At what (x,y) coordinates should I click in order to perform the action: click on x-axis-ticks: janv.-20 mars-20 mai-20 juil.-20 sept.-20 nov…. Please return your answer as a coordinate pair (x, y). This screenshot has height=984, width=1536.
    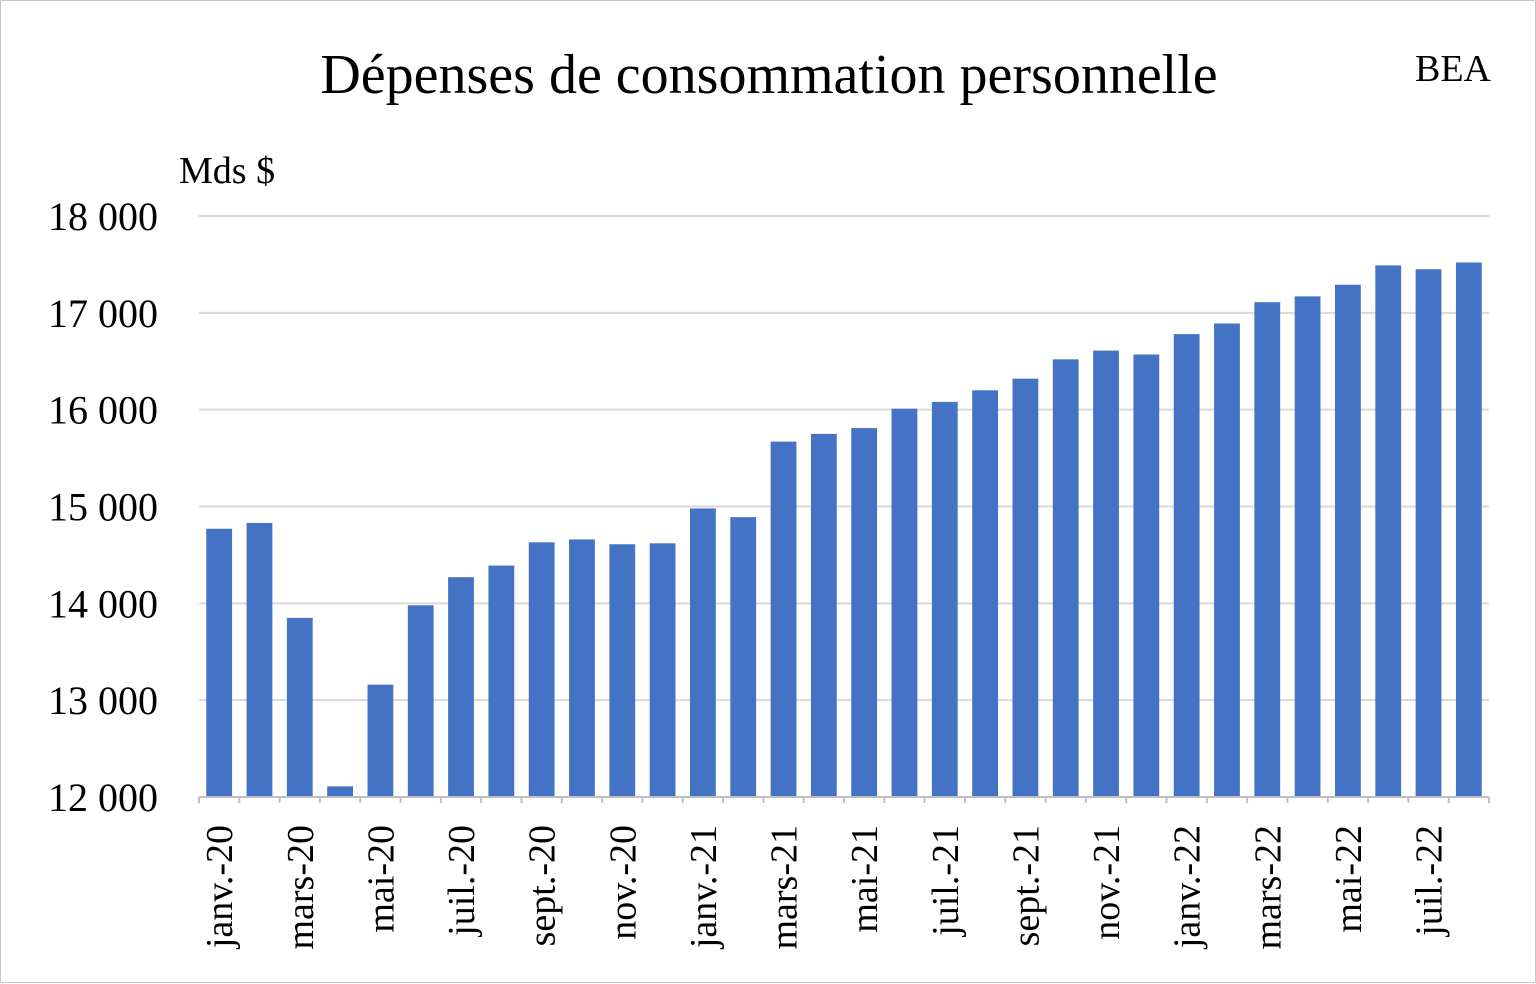
    Looking at the image, I should click on (844, 873).